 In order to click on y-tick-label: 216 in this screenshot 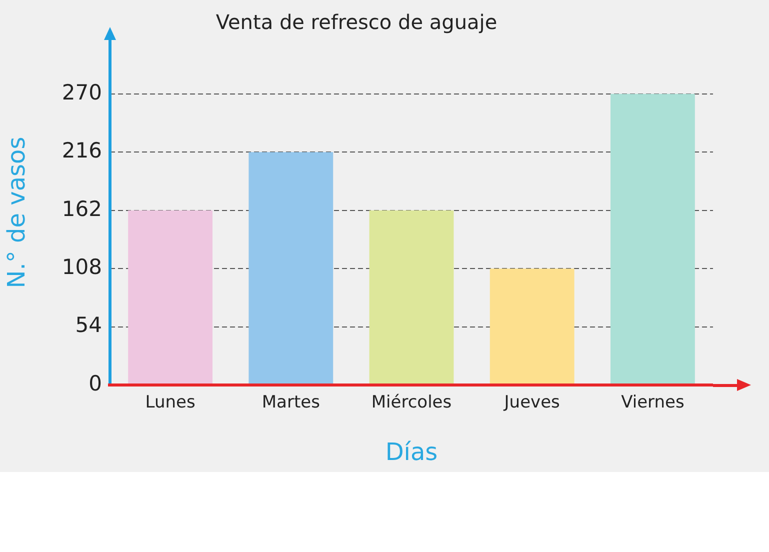, I will do `click(82, 150)`.